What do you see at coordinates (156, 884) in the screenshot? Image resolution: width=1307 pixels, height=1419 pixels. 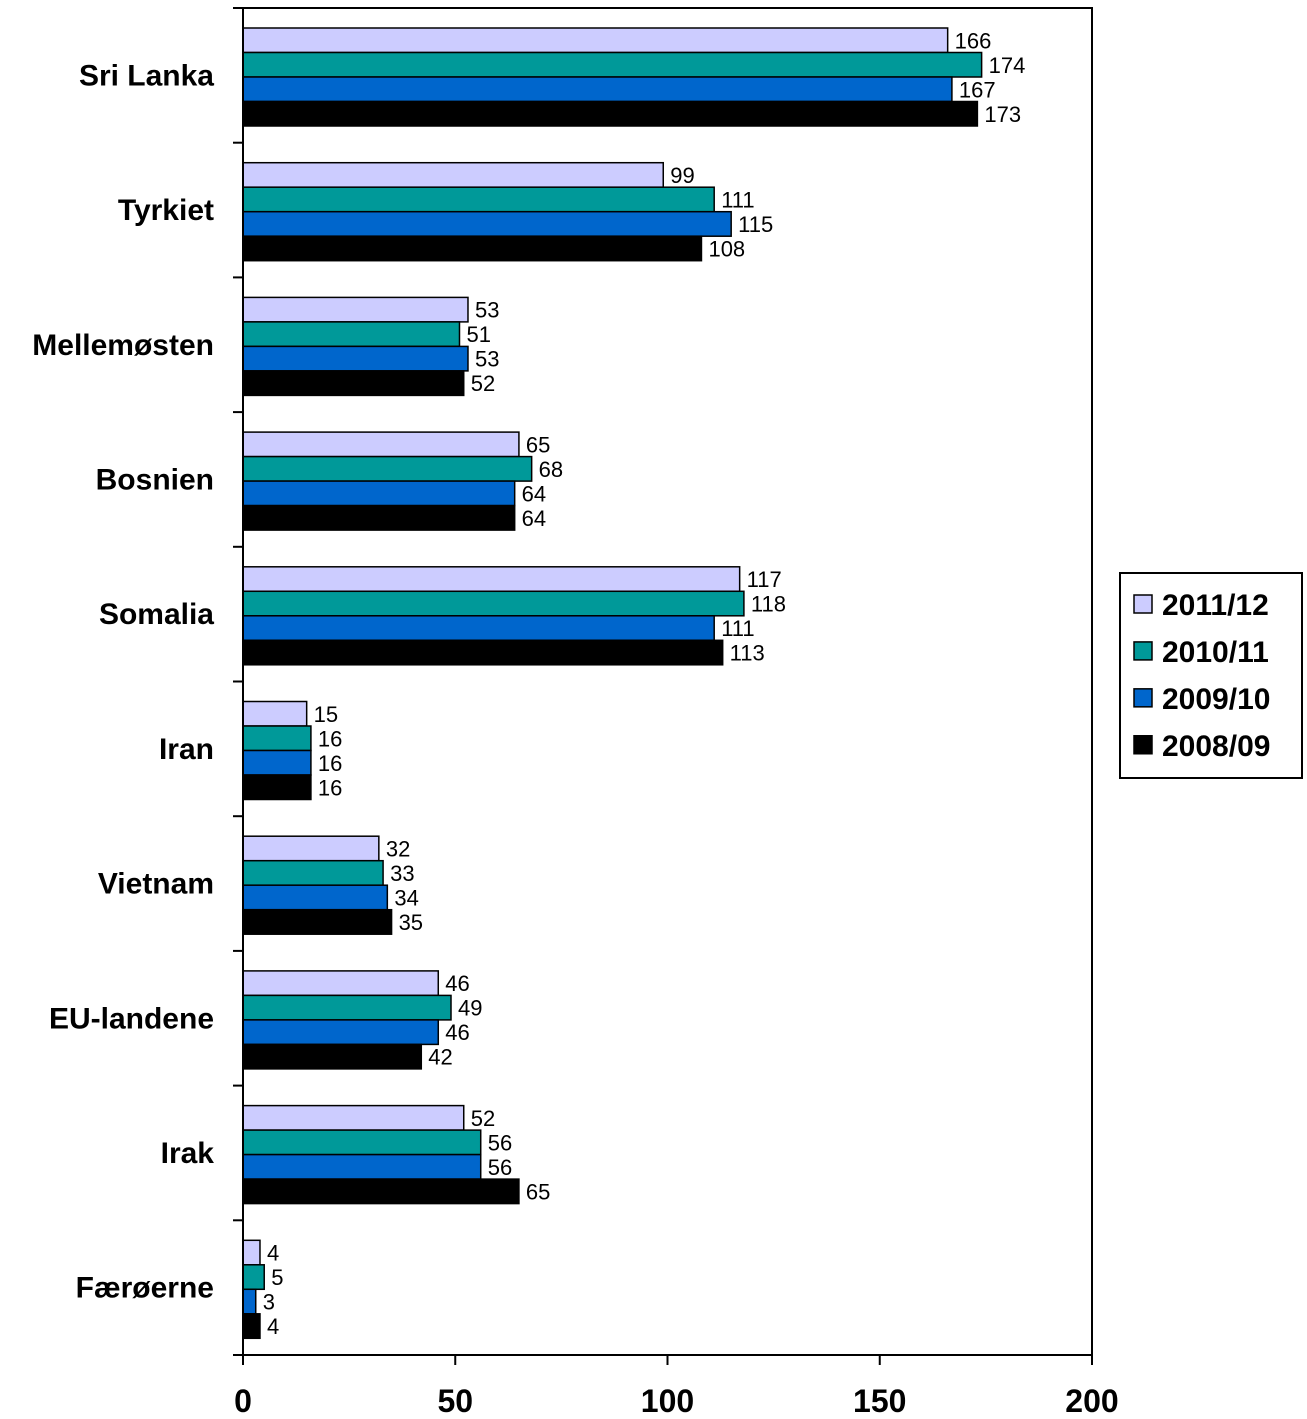 I see `category-label: Vietnam` at bounding box center [156, 884].